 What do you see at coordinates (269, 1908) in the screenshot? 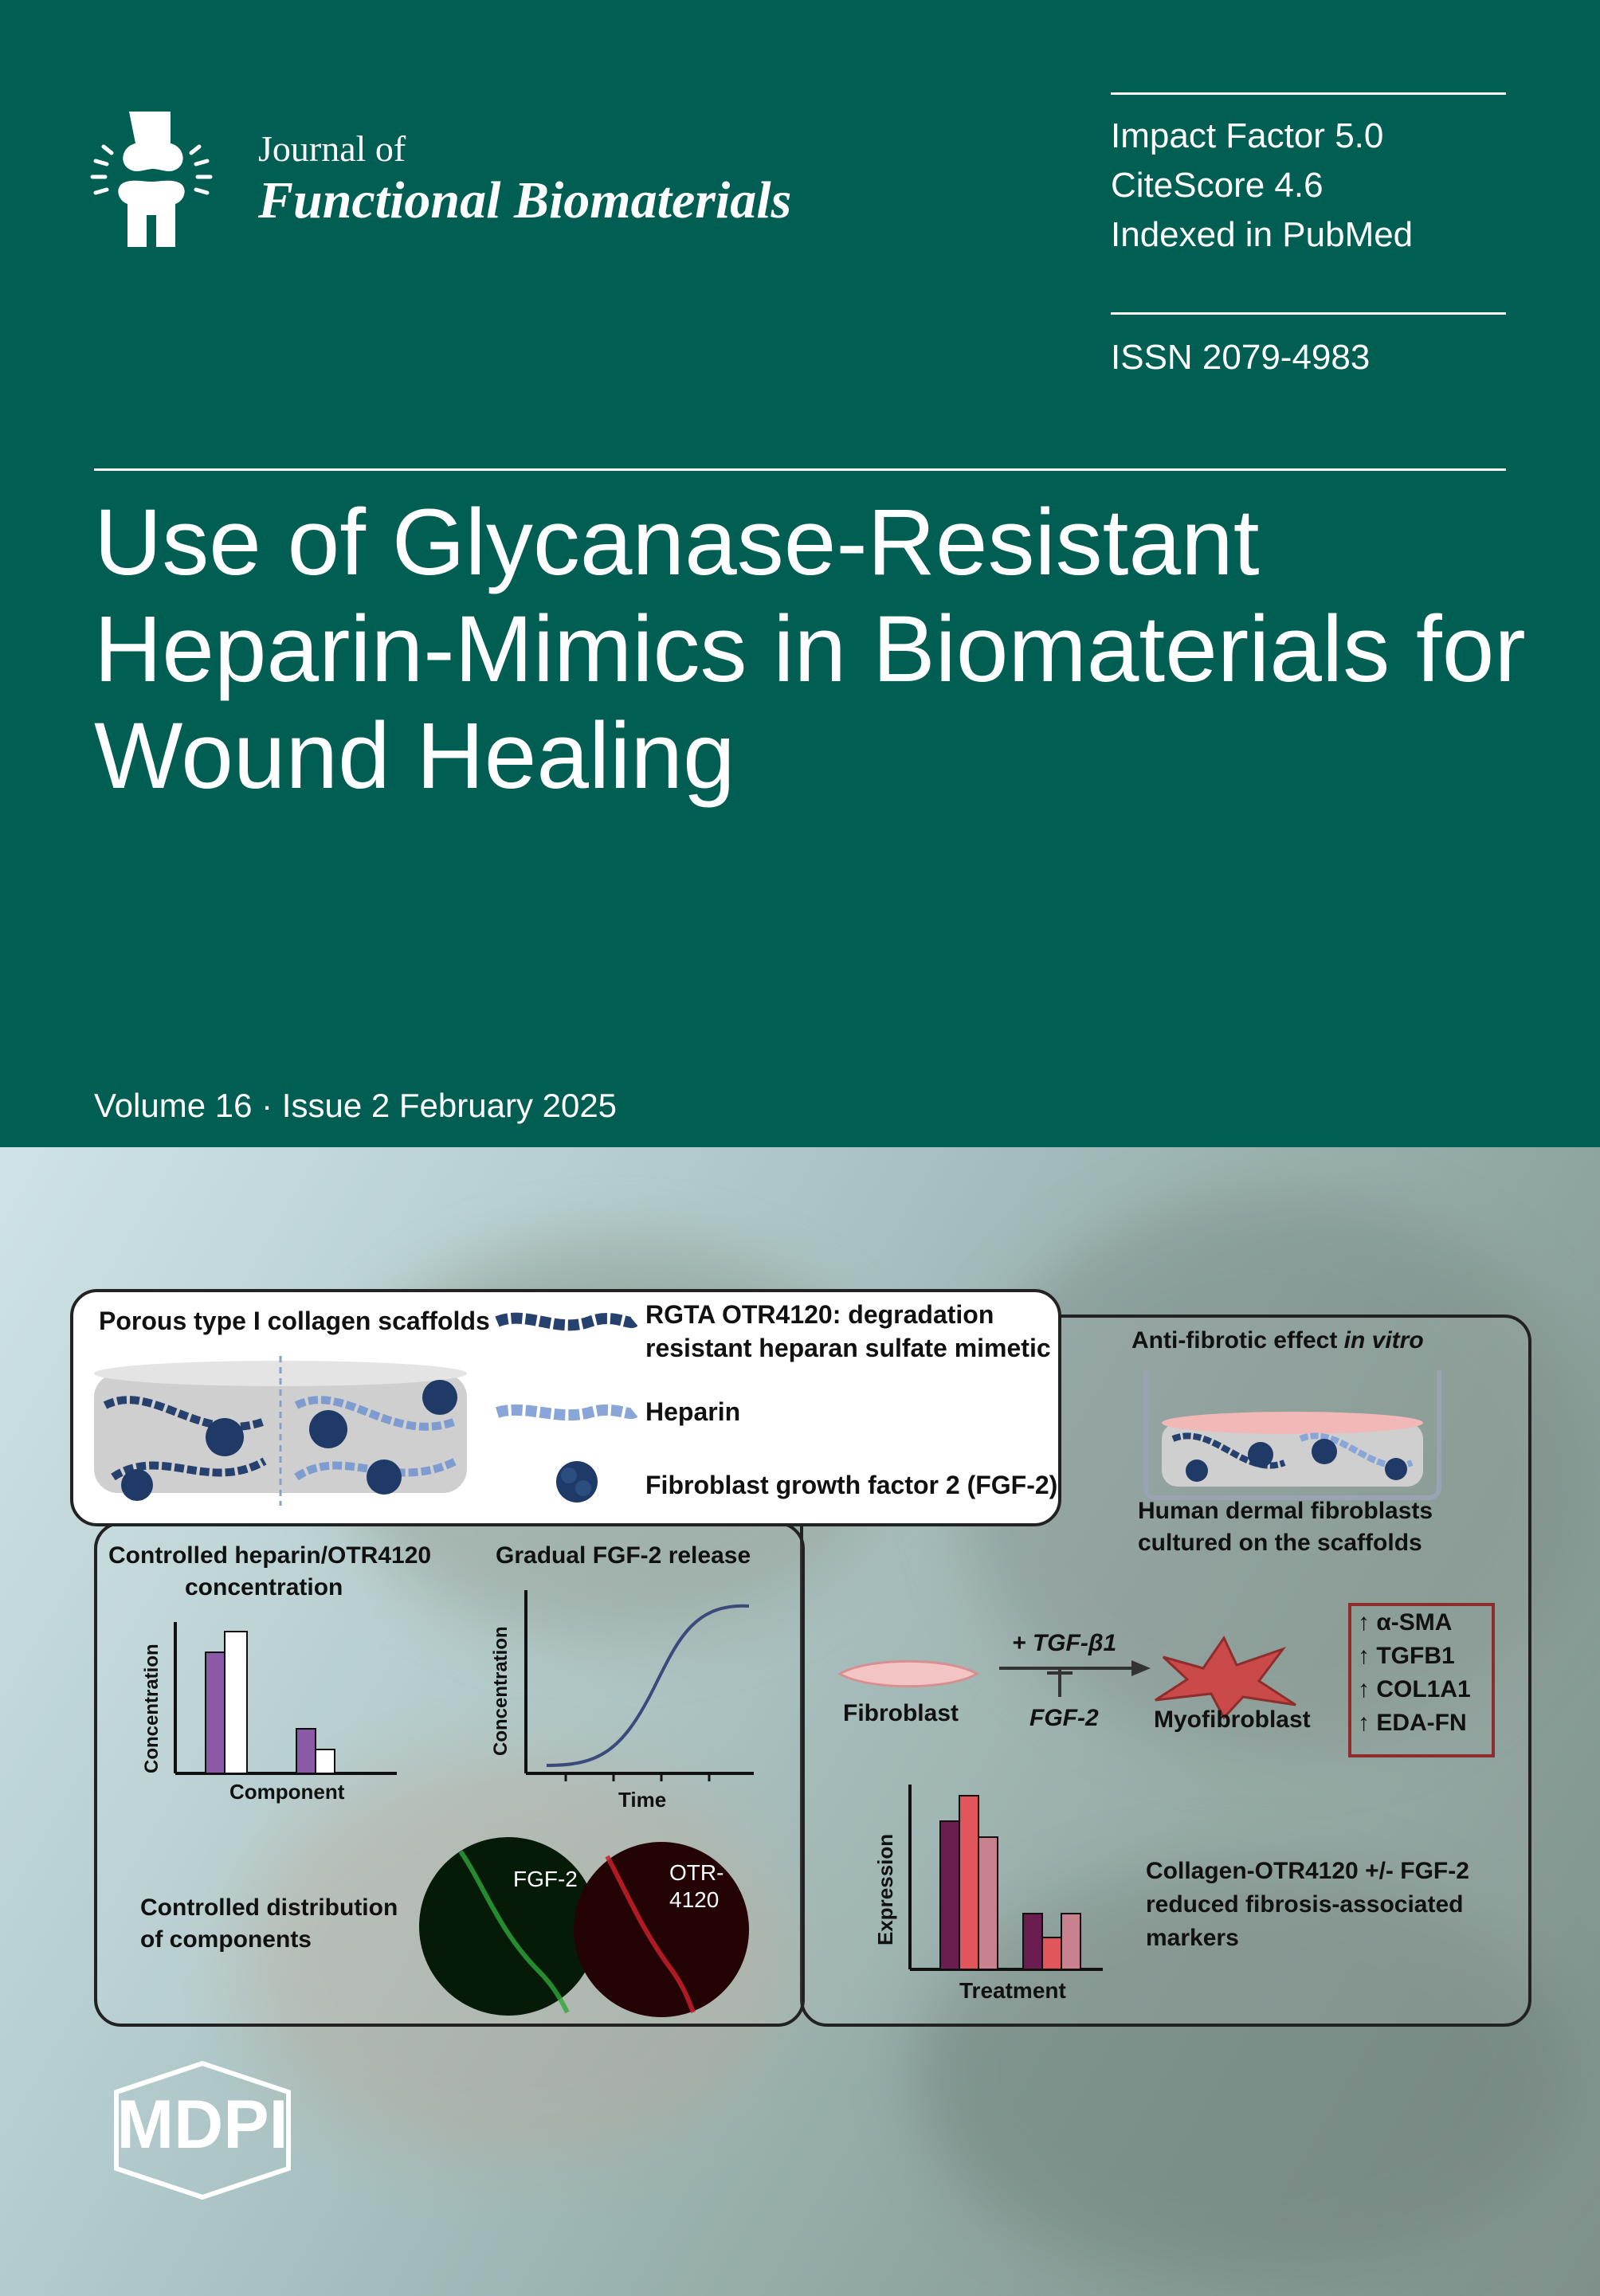
I see `distribution-line1: Controlled distribution` at bounding box center [269, 1908].